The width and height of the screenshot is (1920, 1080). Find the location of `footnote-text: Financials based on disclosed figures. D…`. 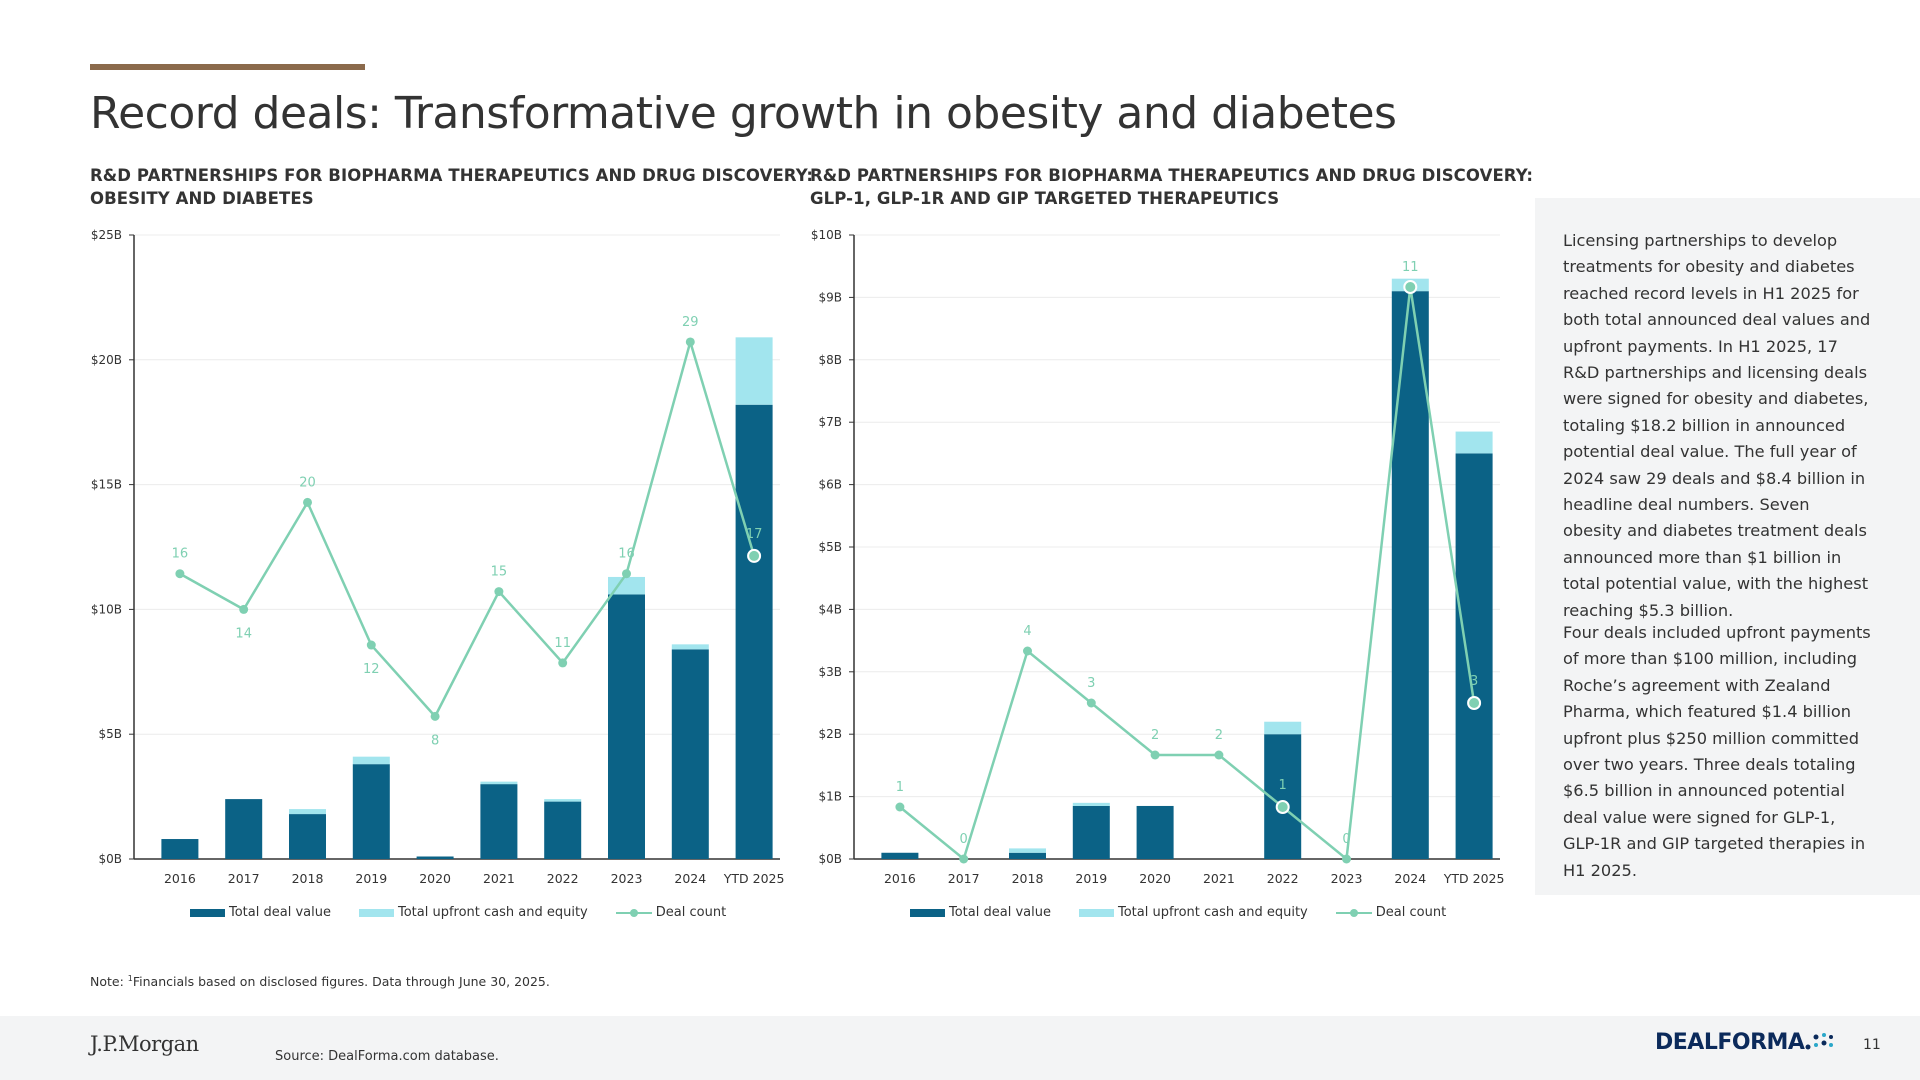

footnote-text: Financials based on disclosed figures. D… is located at coordinates (341, 982).